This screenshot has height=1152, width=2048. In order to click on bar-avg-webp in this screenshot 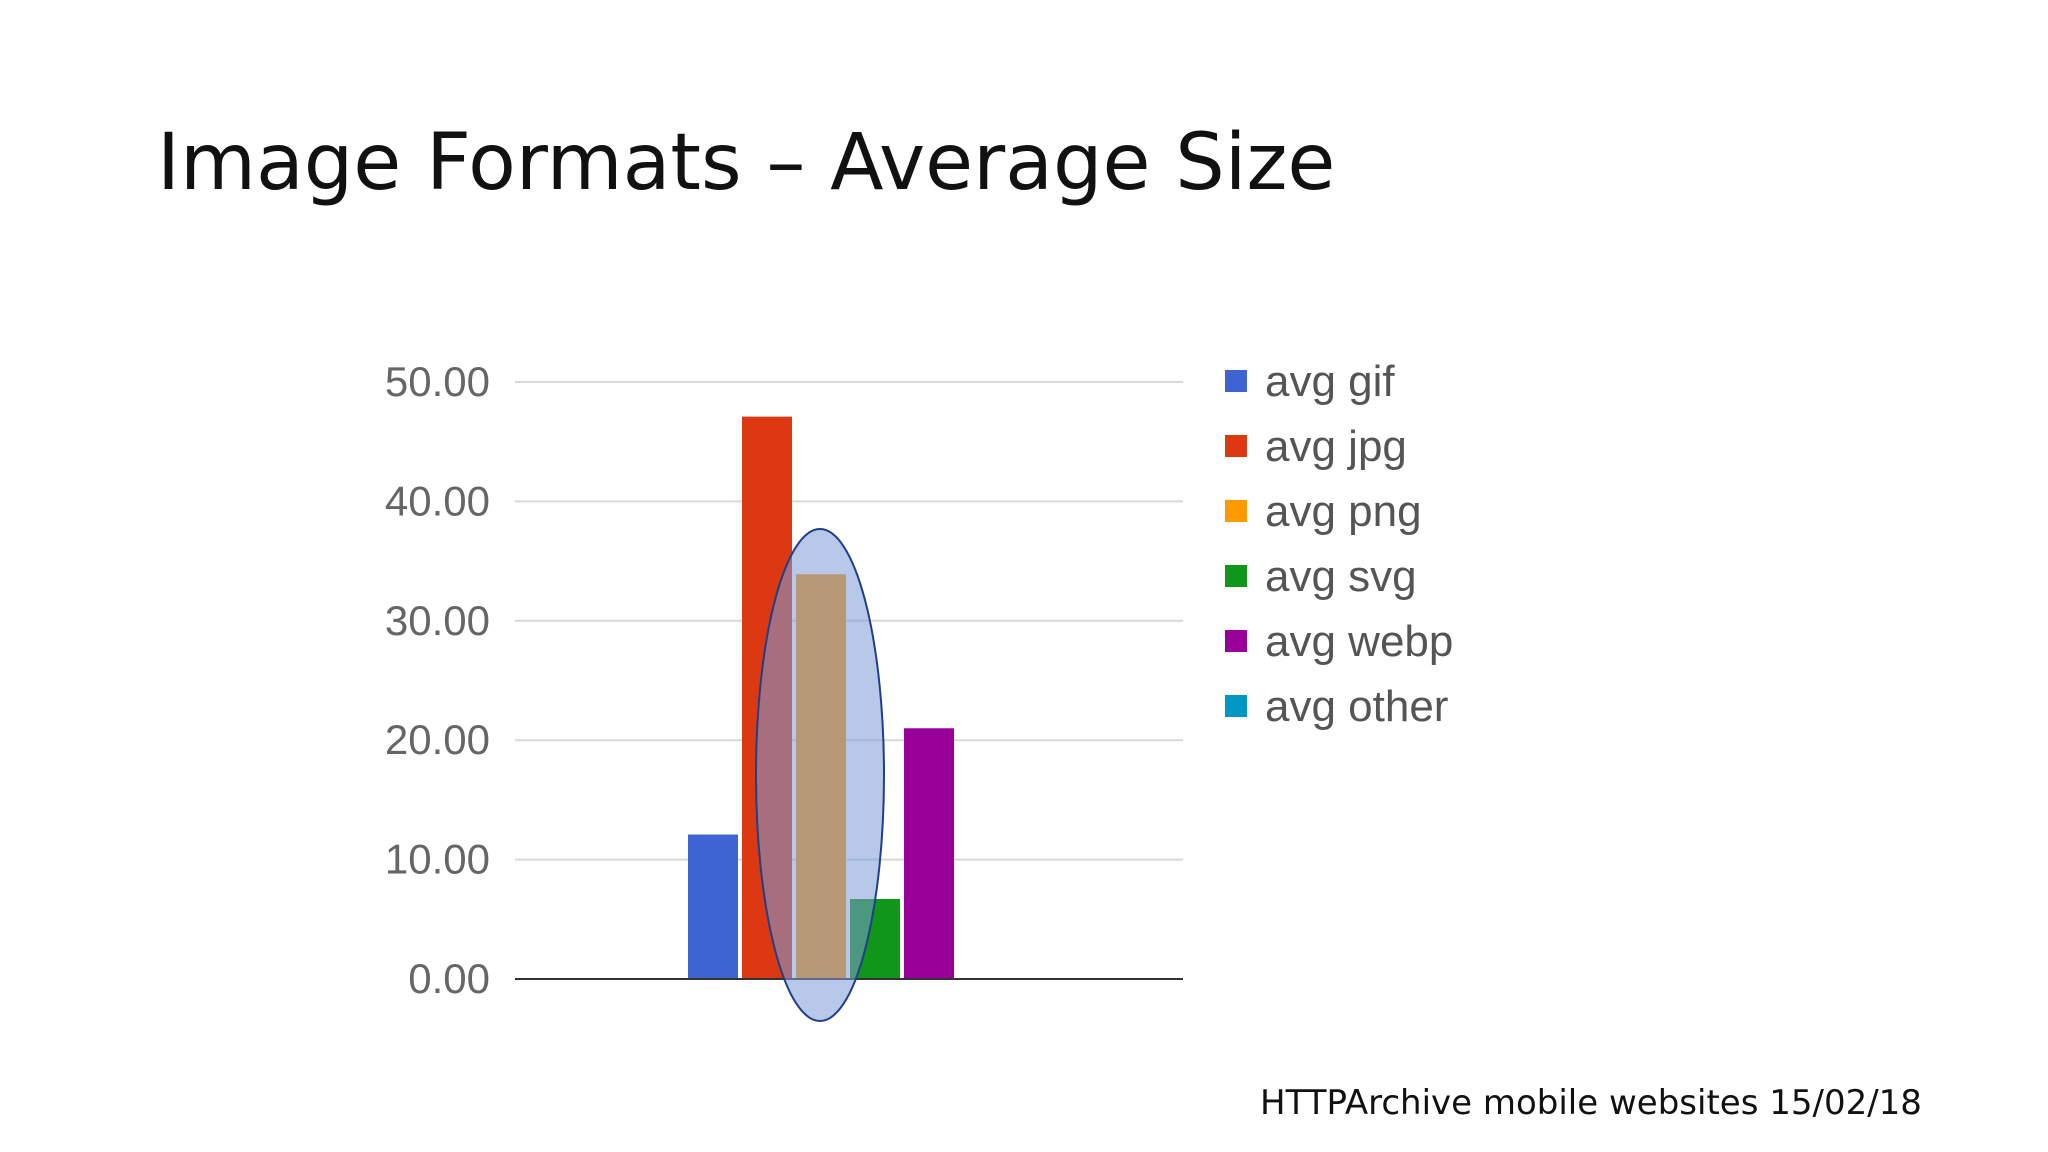, I will do `click(929, 853)`.